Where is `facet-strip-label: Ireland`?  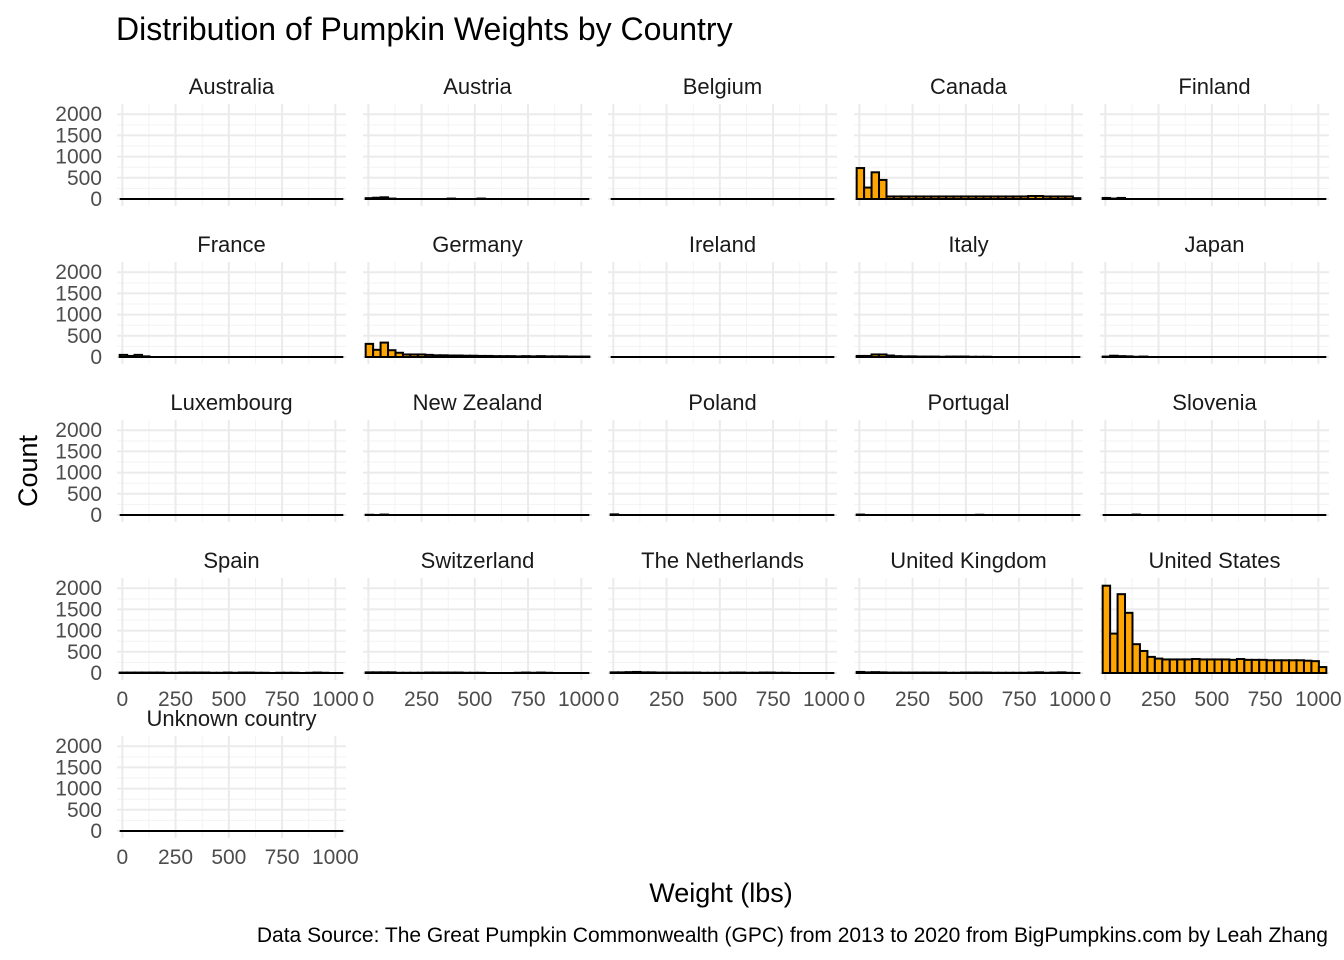
facet-strip-label: Ireland is located at coordinates (722, 244).